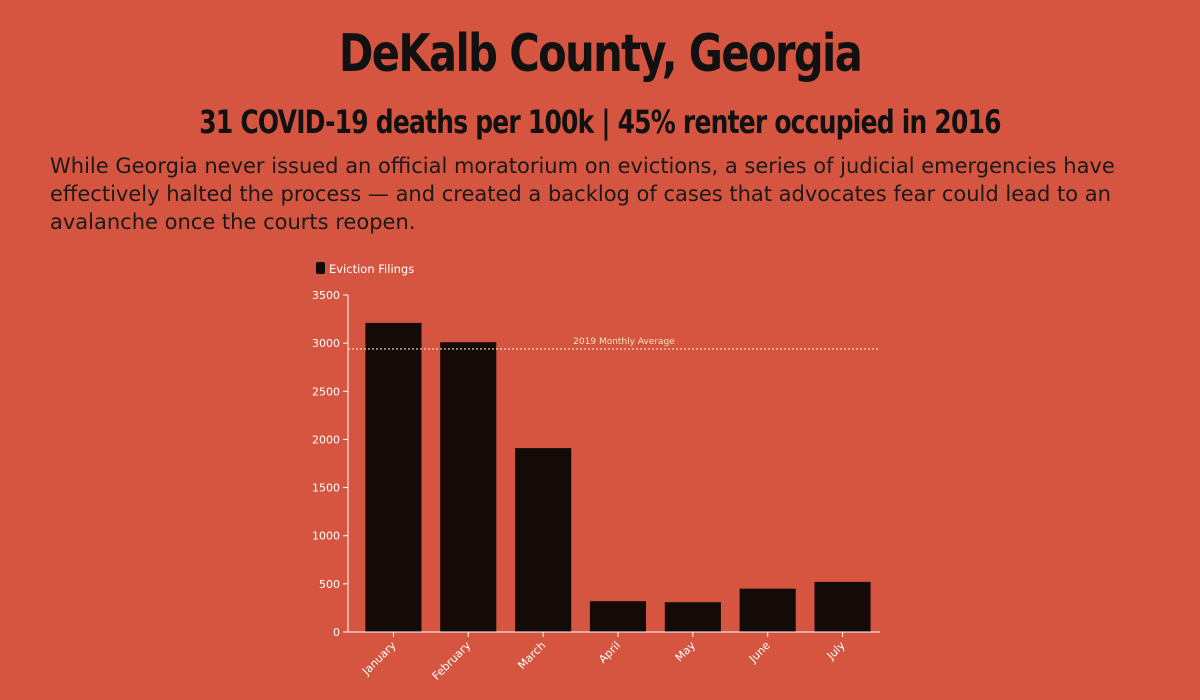 This screenshot has width=1200, height=700. Describe the element at coordinates (320, 268) in the screenshot. I see `legend-swatch` at that location.